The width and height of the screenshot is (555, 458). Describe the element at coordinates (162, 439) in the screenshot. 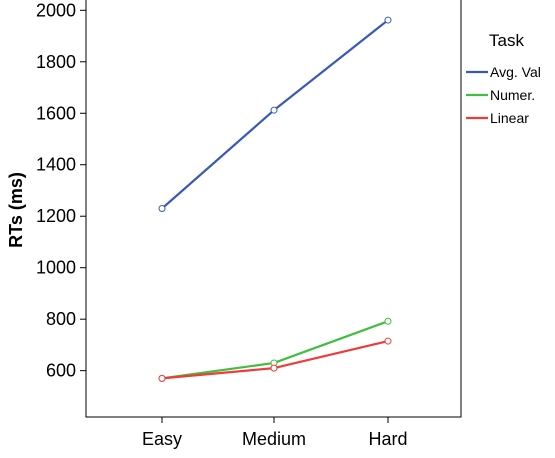

I see `x-tick-label: Easy` at that location.